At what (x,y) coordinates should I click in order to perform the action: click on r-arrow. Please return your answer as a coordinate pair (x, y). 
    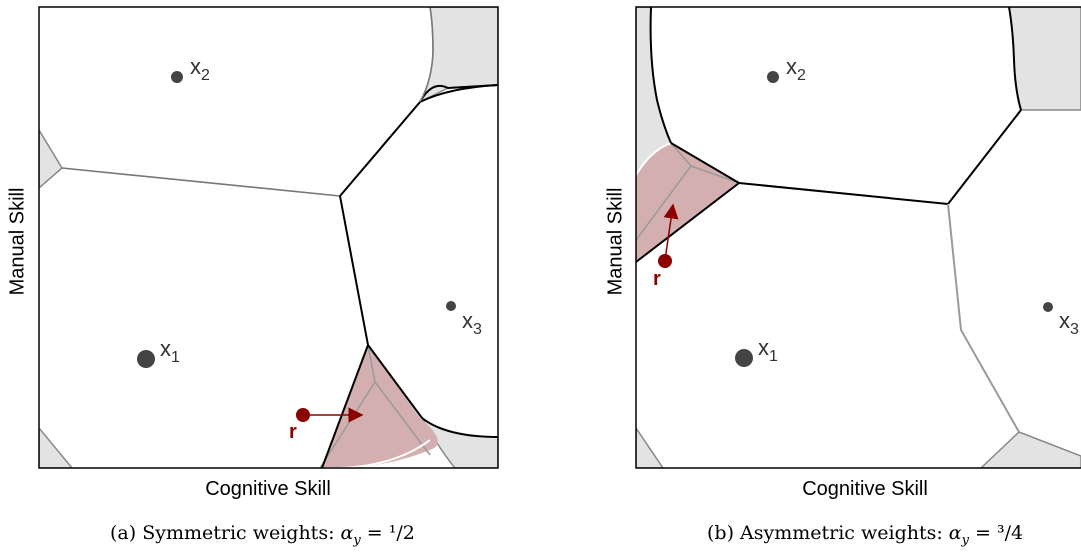
    Looking at the image, I should click on (671, 232).